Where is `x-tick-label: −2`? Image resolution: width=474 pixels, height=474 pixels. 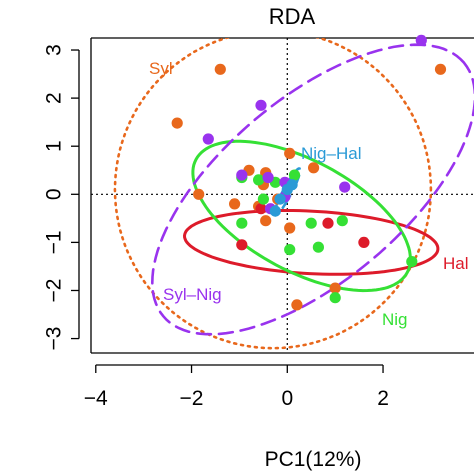
x-tick-label: −2 is located at coordinates (192, 398).